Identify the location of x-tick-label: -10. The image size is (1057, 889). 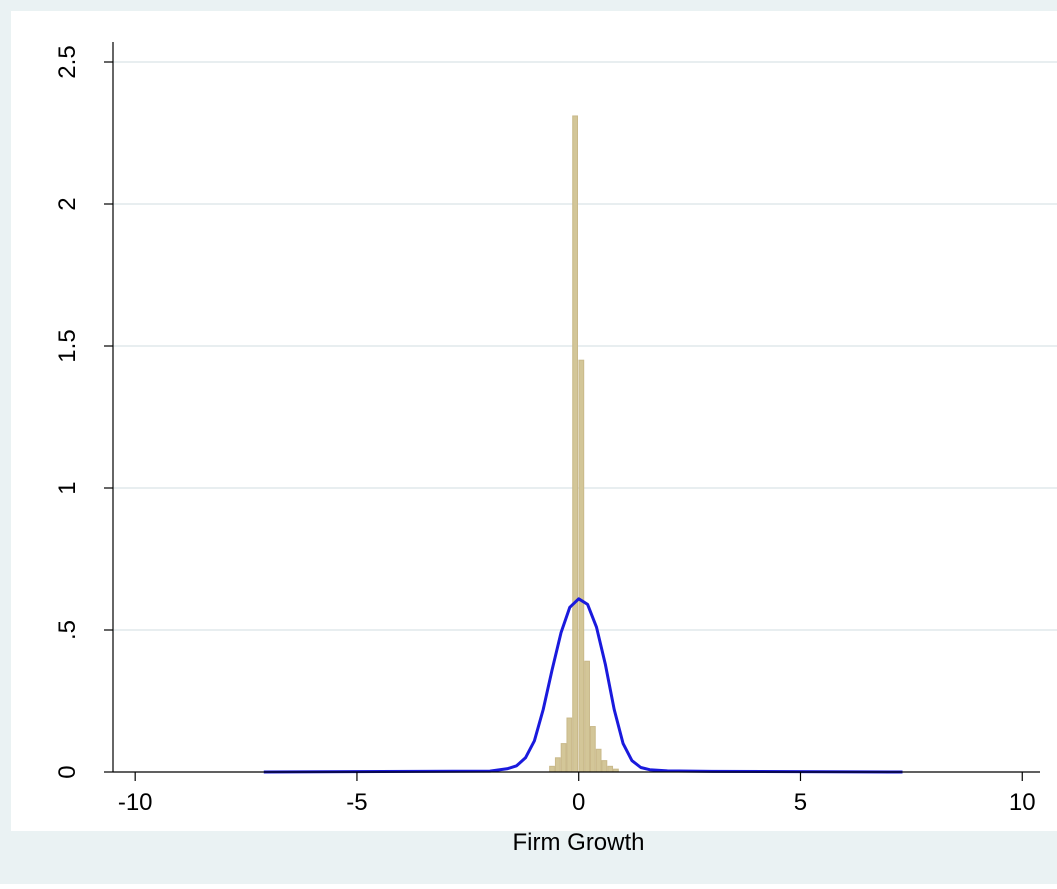
(135, 802).